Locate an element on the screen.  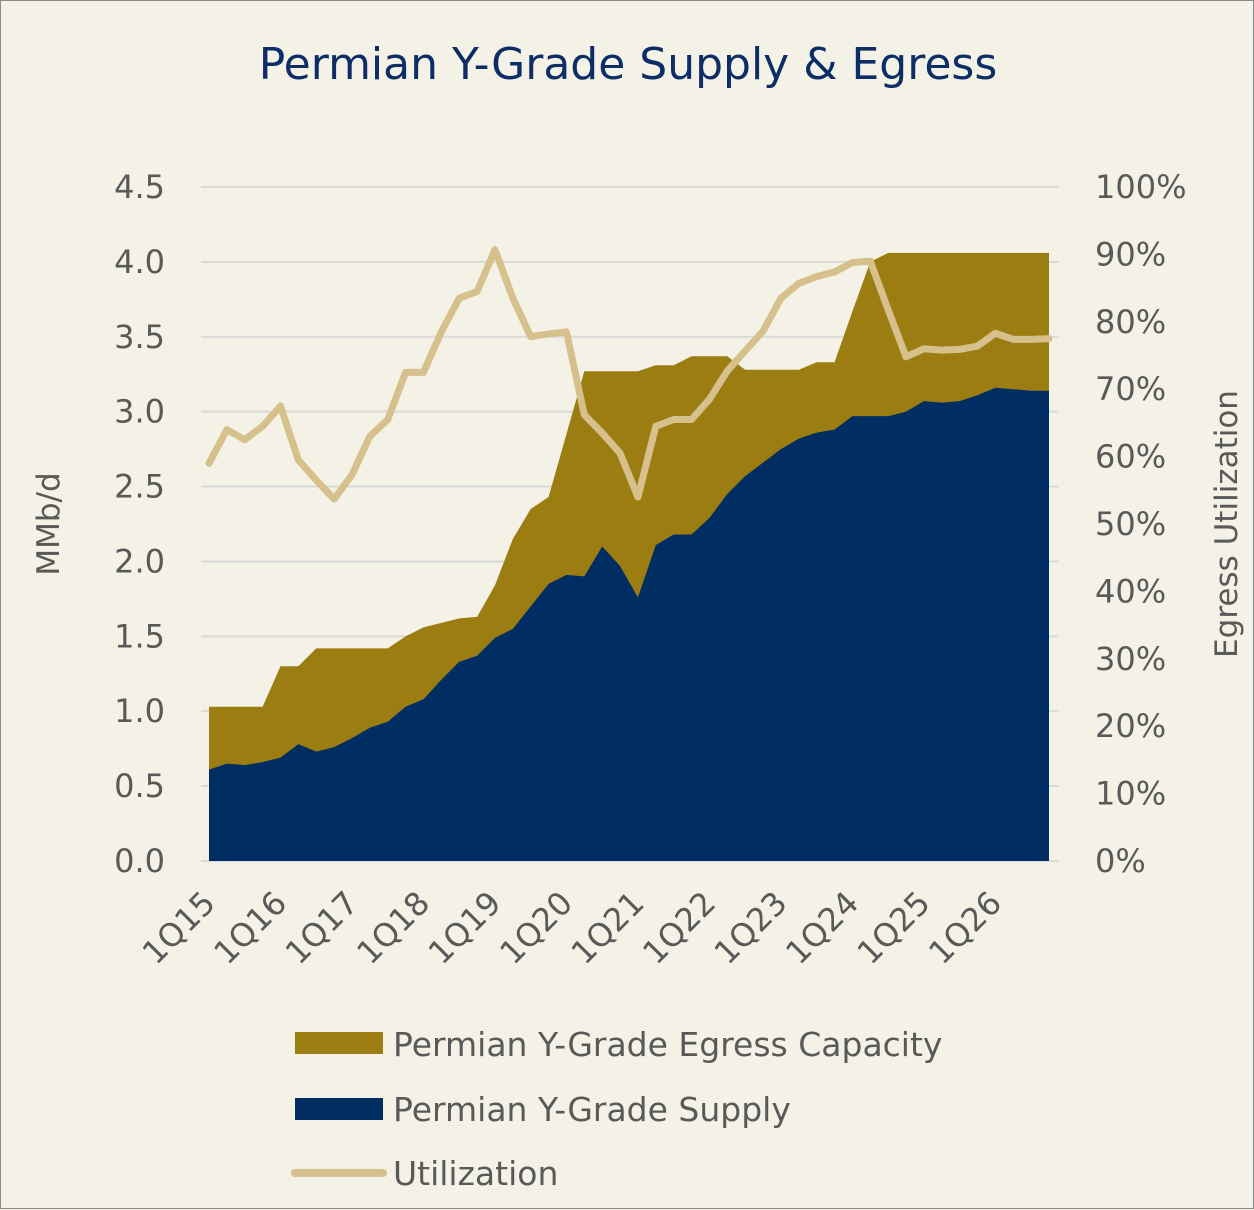
x-tick-label: 1Q21 is located at coordinates (608, 928).